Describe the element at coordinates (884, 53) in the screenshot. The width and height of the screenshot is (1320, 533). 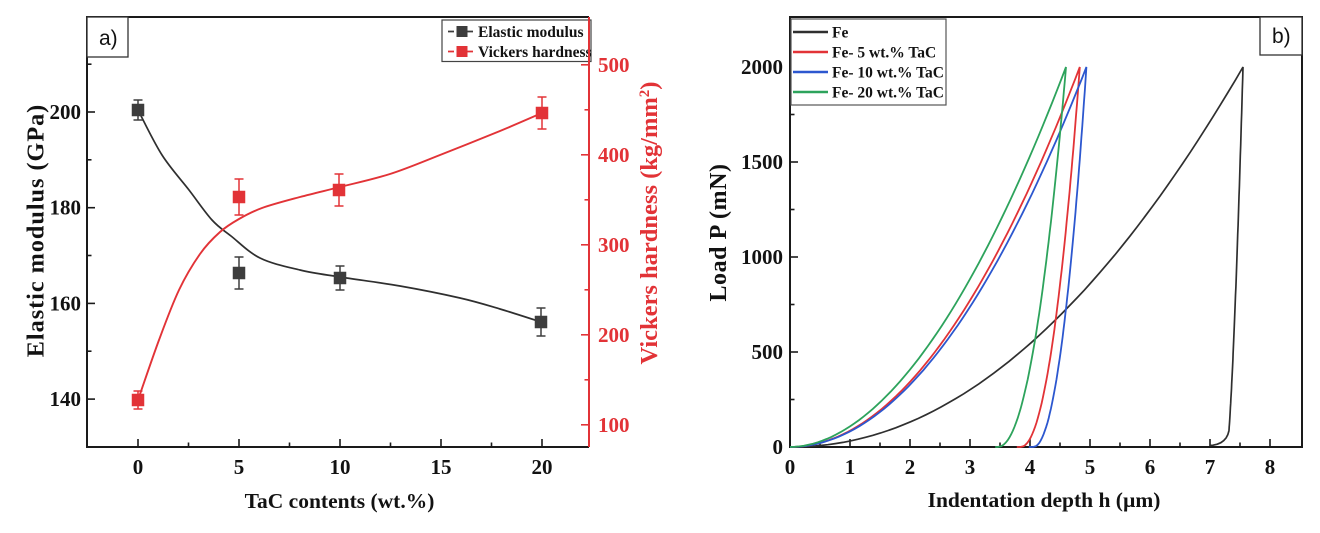
I see `svg-text: Fe- 5 wt.% TaC` at that location.